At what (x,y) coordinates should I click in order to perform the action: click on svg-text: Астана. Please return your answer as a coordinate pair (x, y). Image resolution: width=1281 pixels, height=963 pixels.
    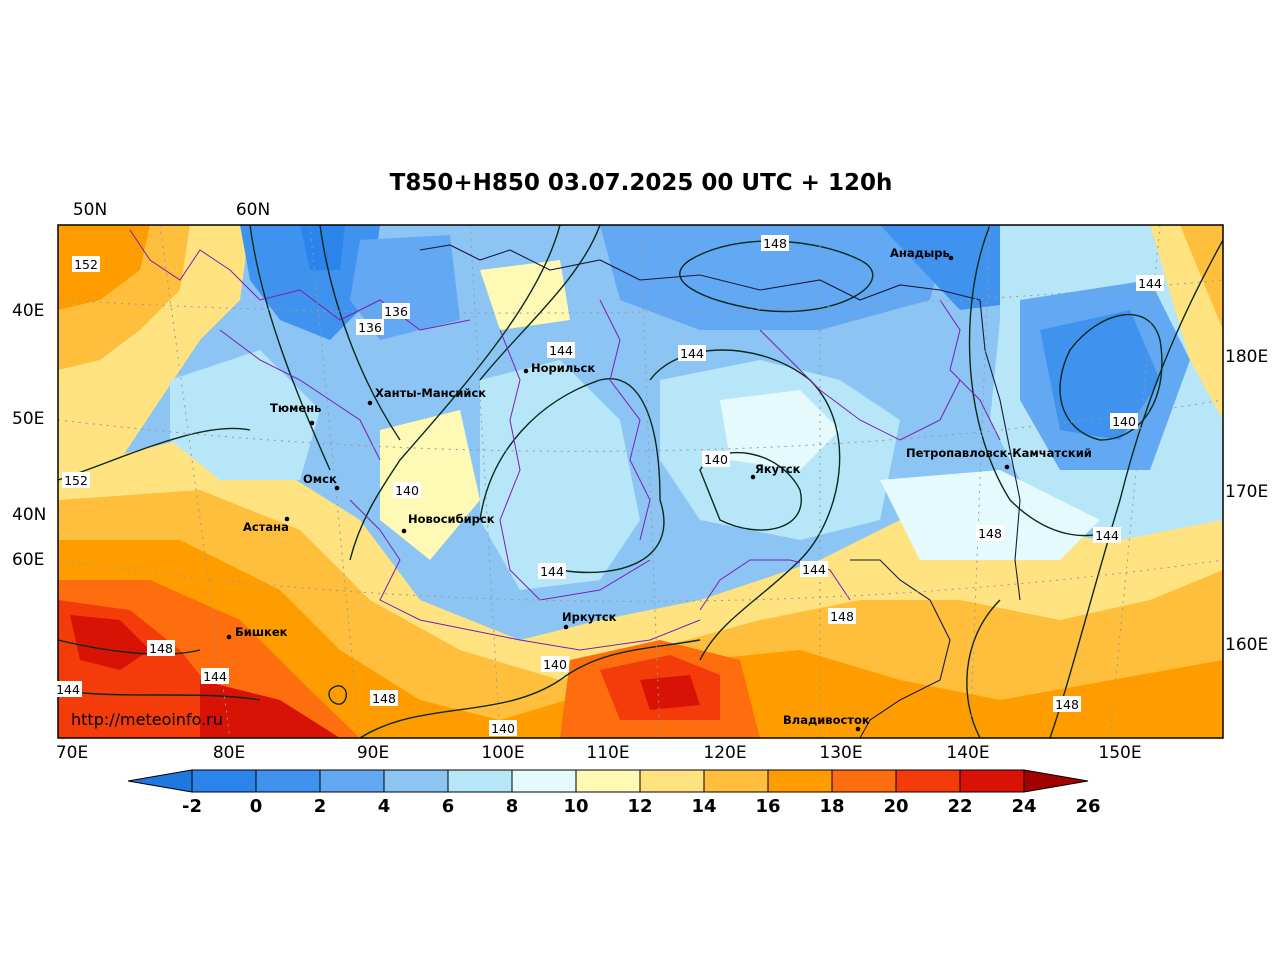
    Looking at the image, I should click on (266, 527).